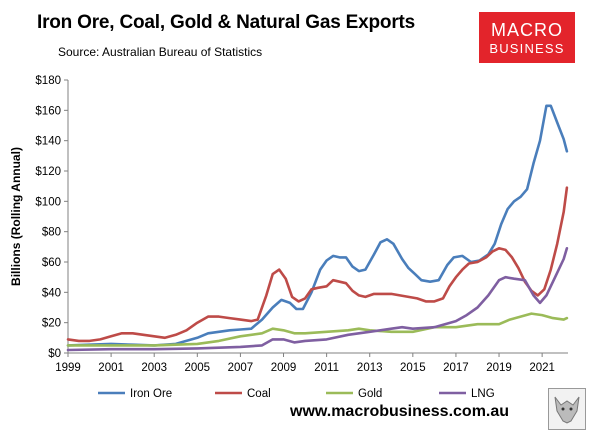  Describe the element at coordinates (51, 263) in the screenshot. I see `y-tick-label: $60` at that location.